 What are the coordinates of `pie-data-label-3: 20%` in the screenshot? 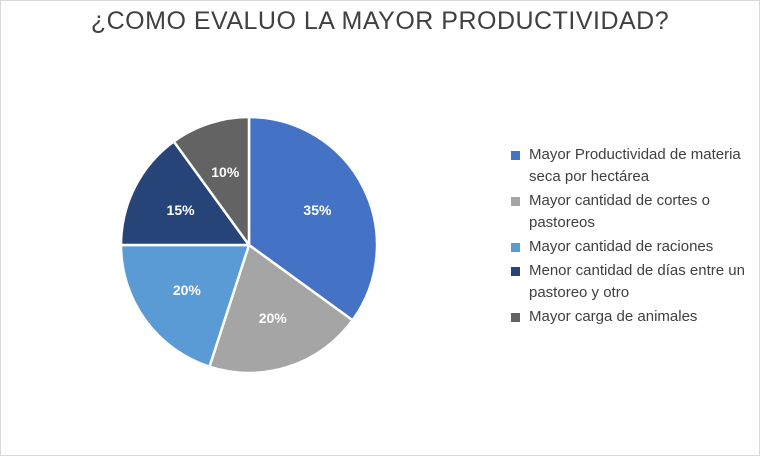 It's located at (187, 290).